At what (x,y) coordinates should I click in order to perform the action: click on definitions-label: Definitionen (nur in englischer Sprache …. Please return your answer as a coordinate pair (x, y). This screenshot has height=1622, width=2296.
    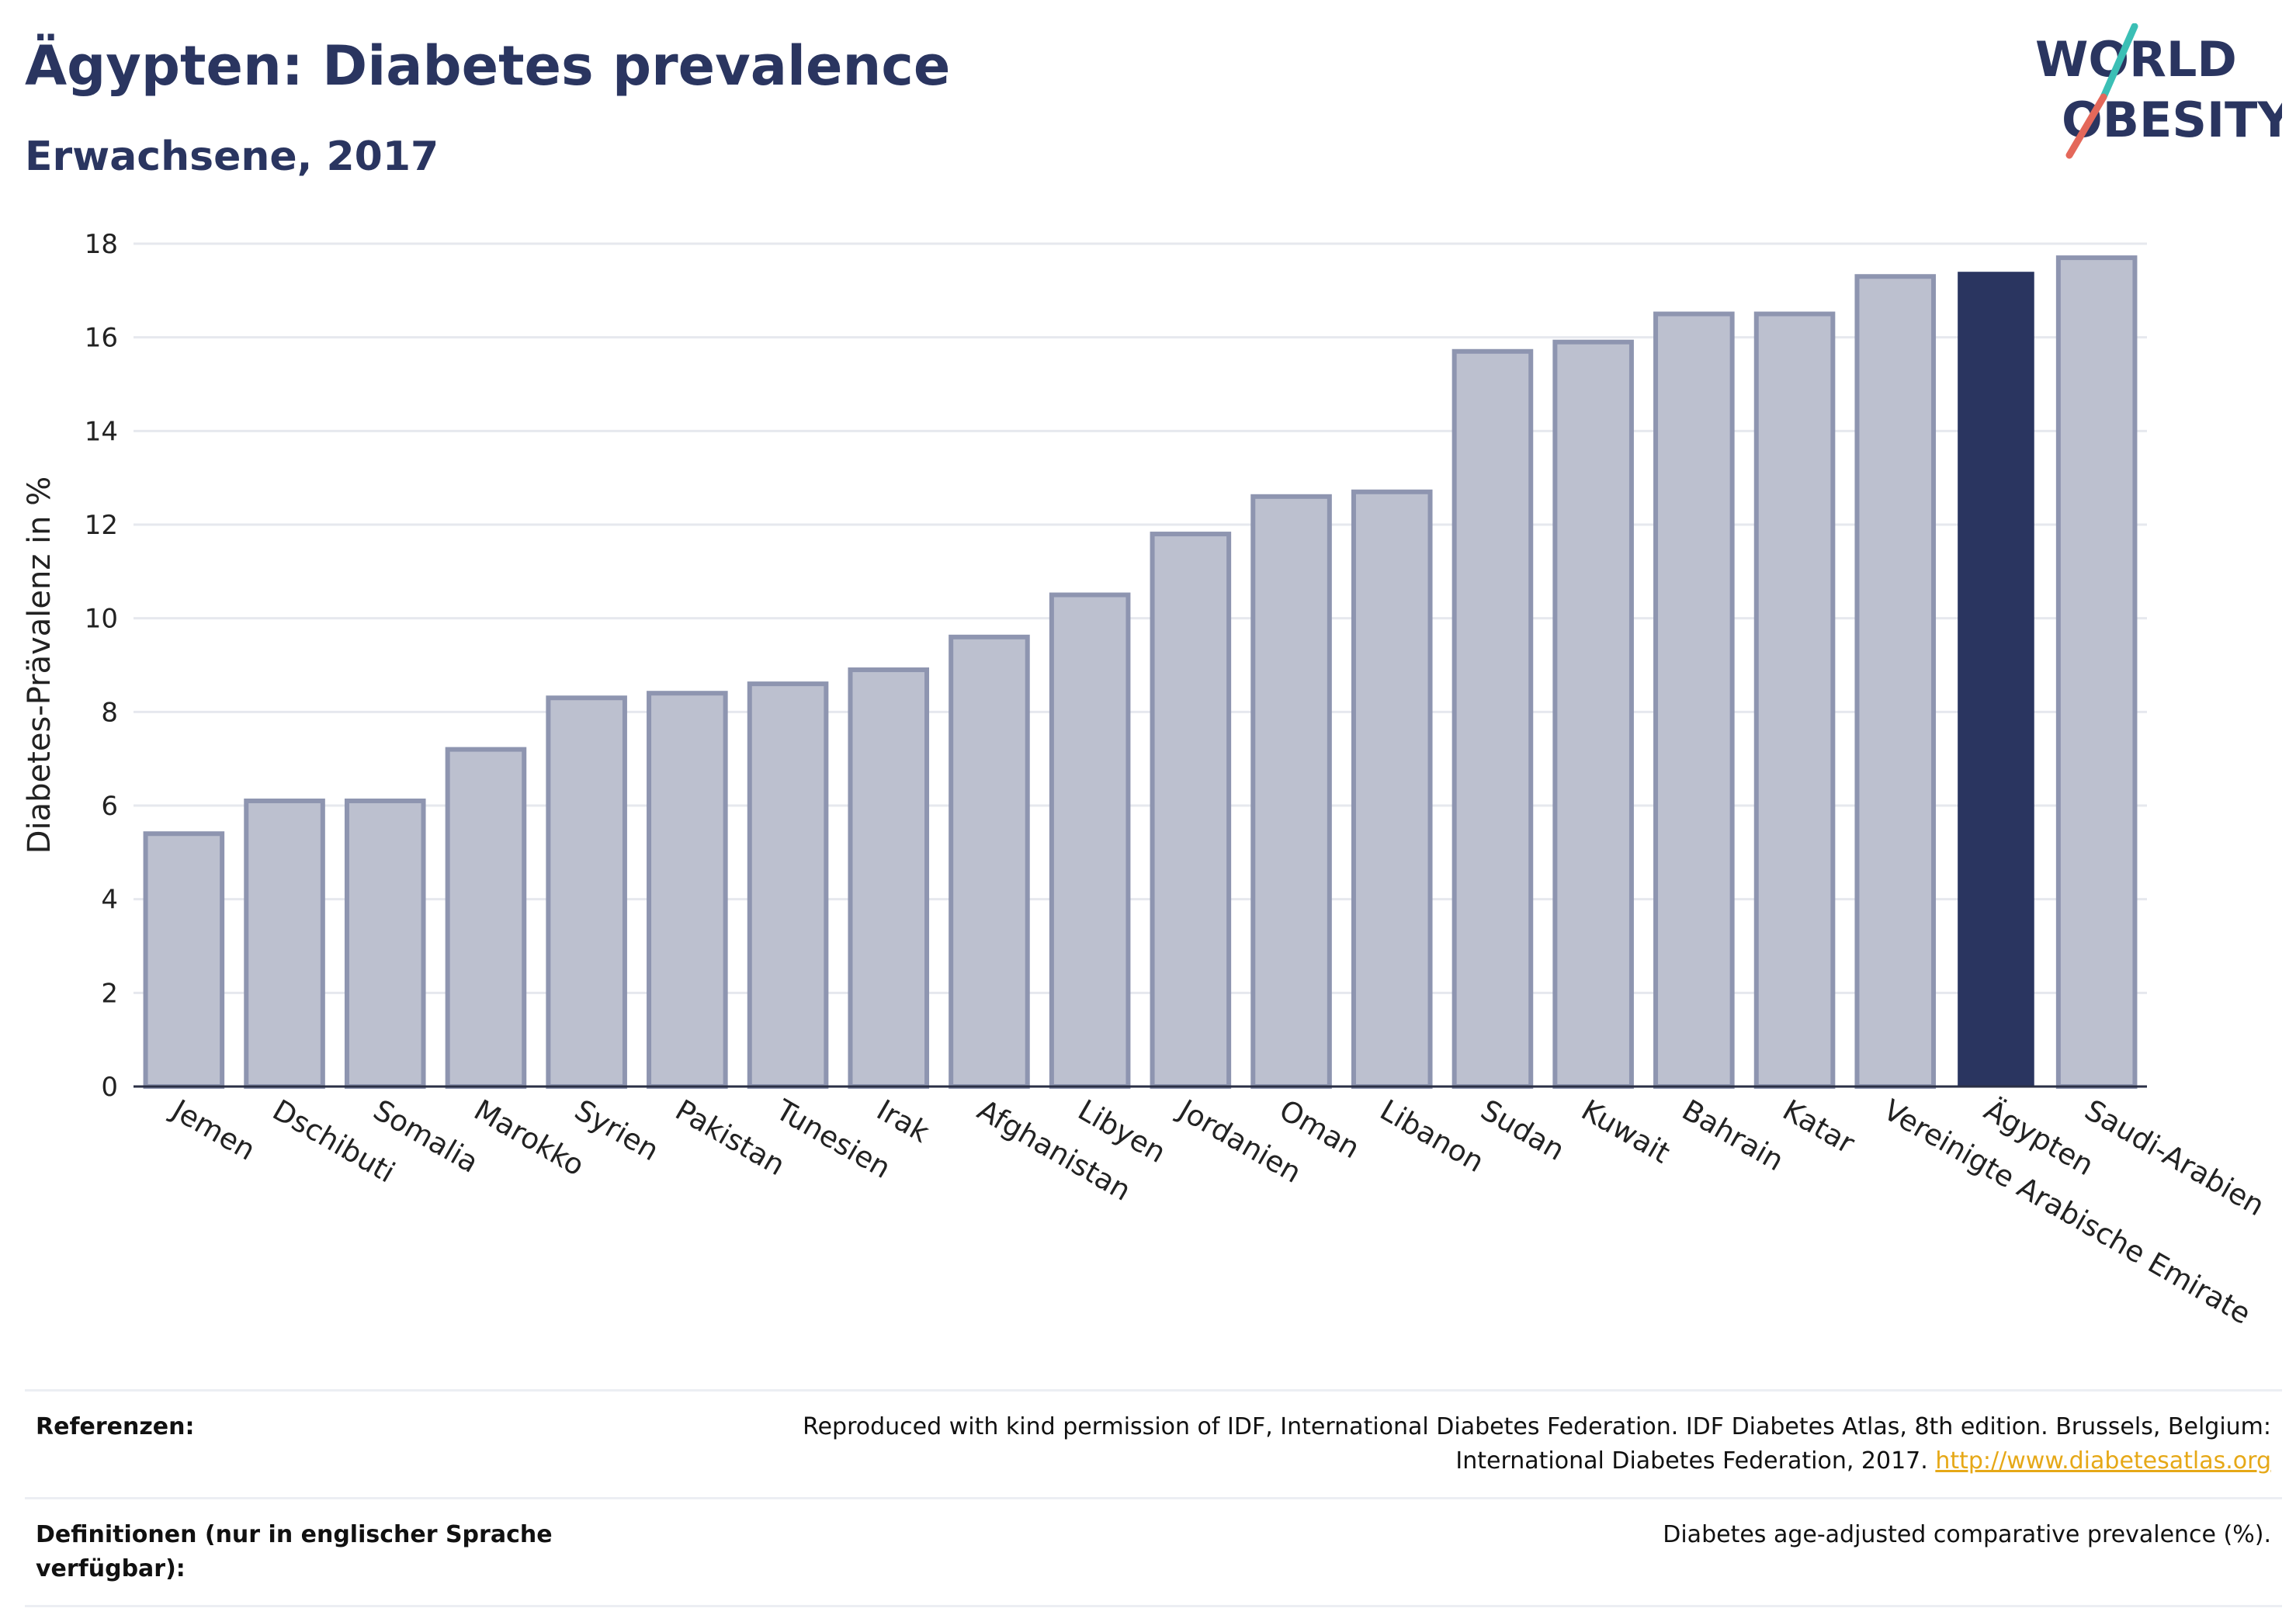
    Looking at the image, I should click on (294, 1551).